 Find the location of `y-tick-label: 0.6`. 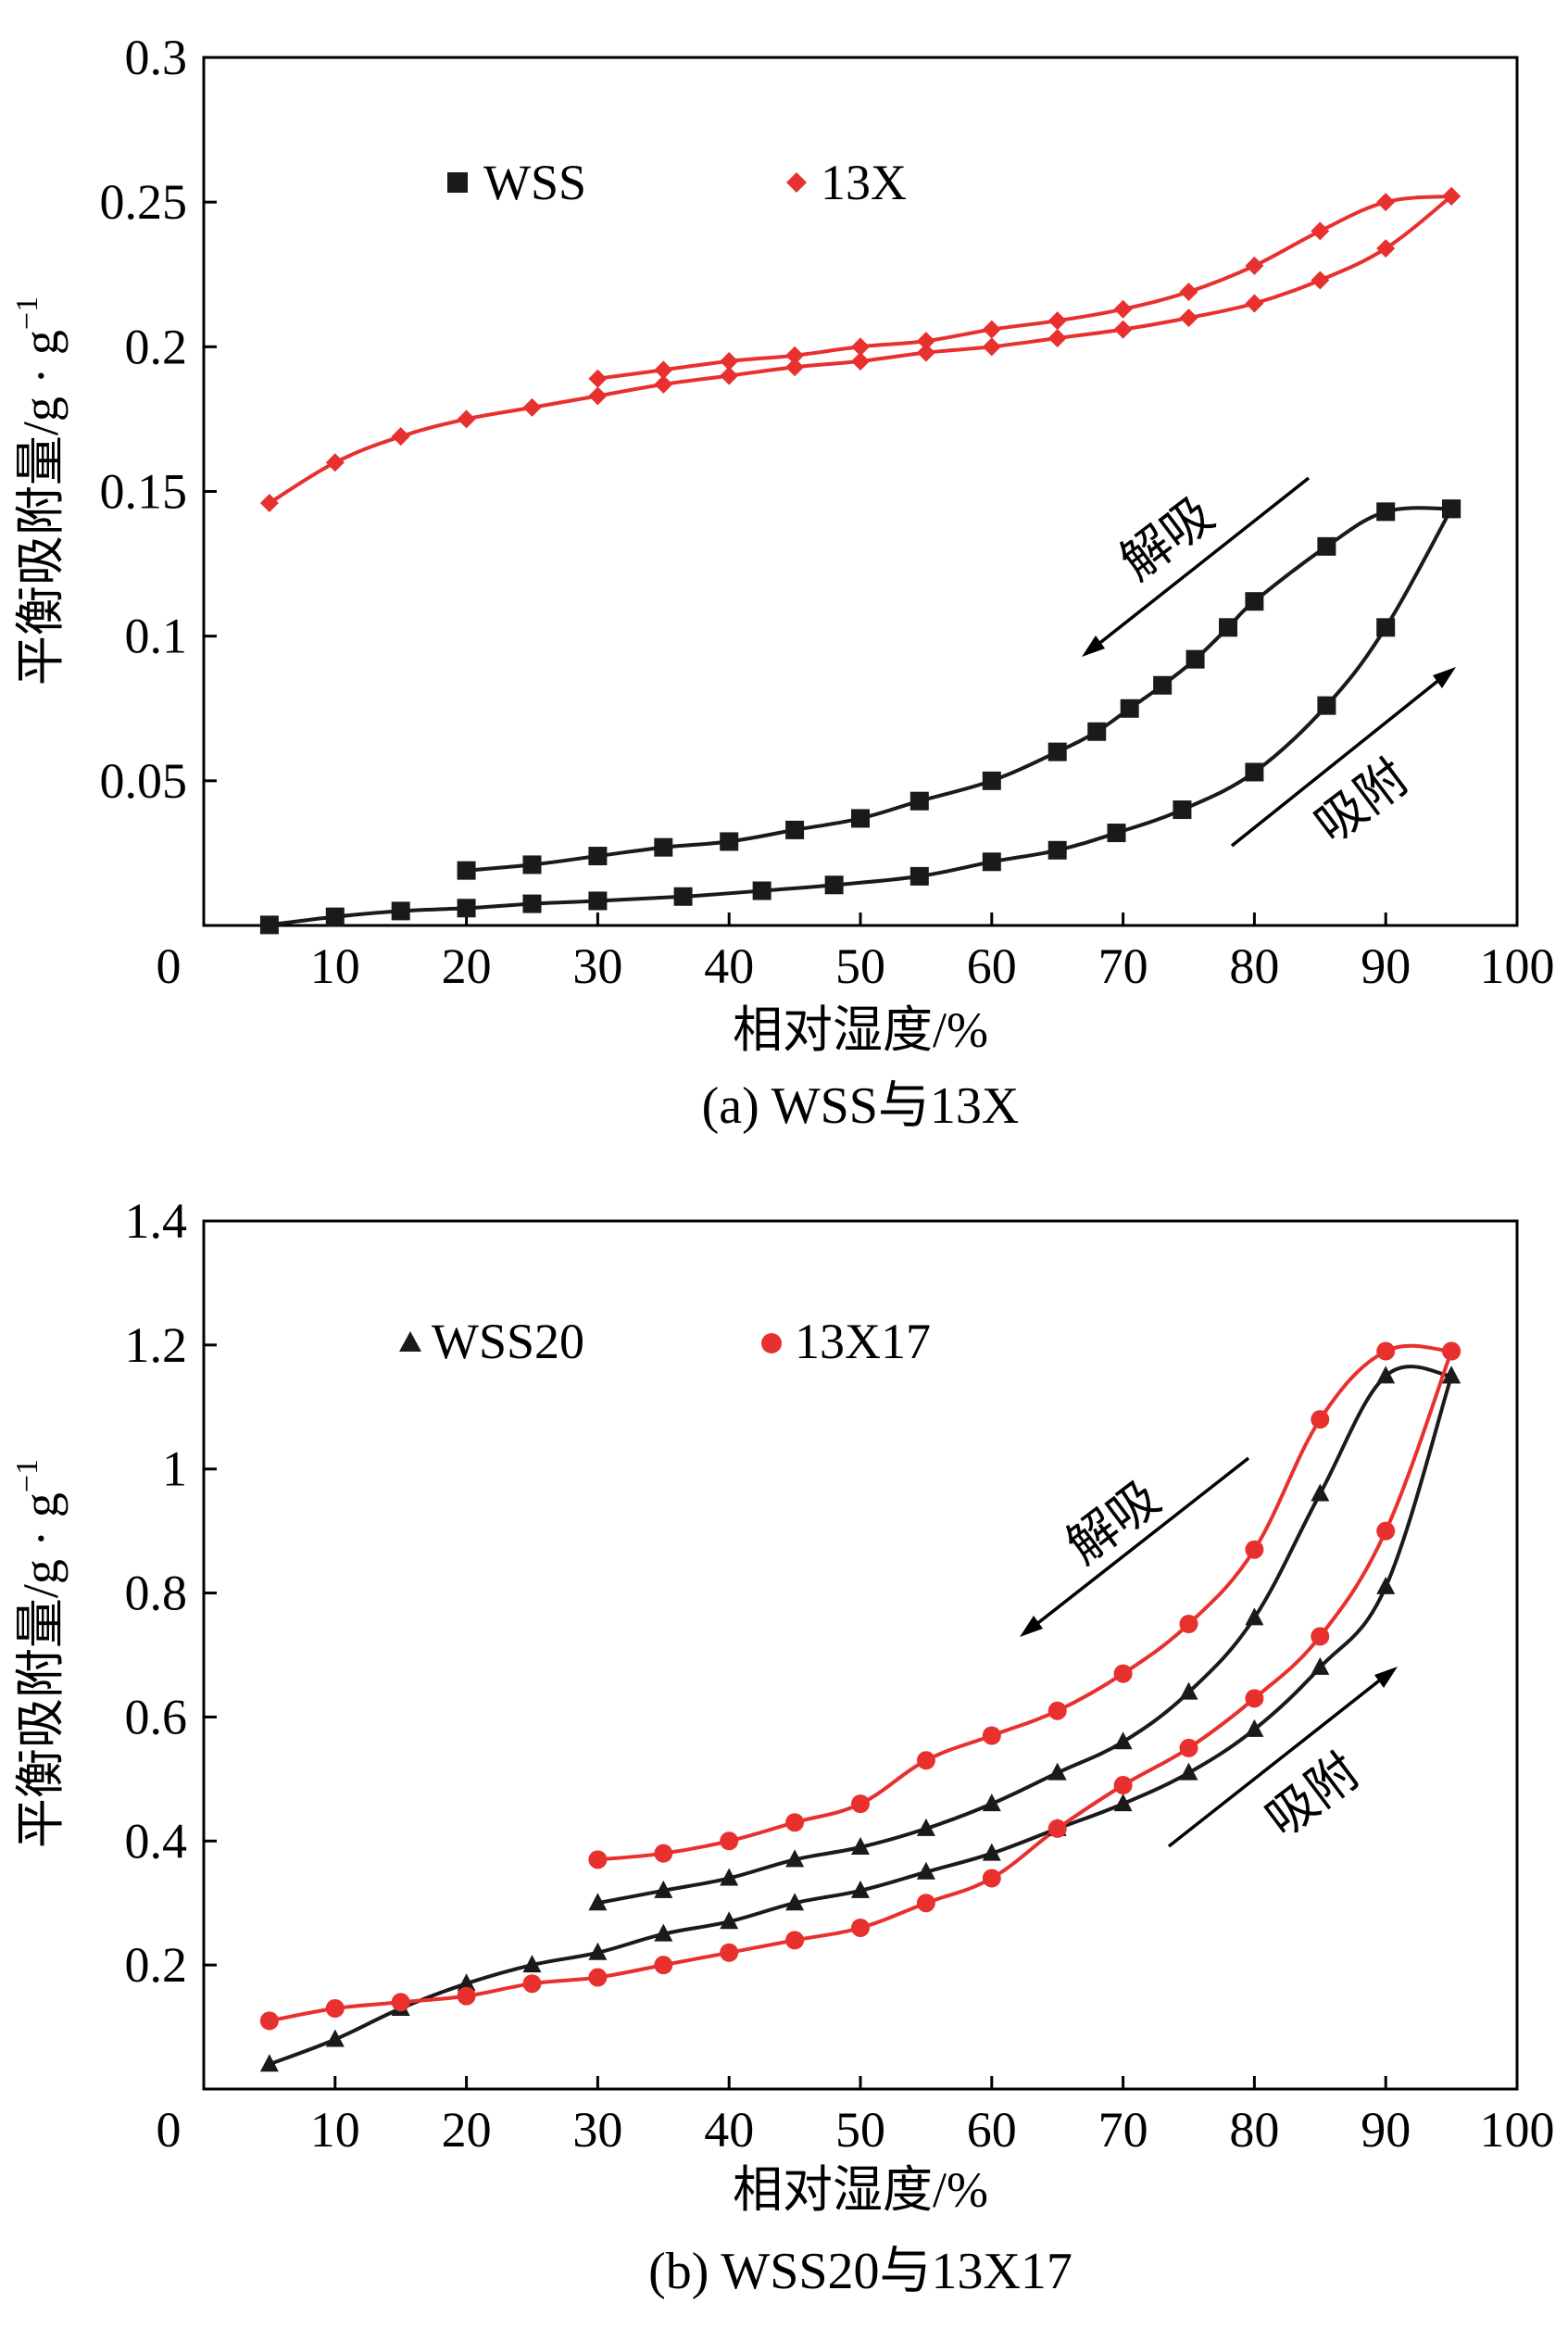

y-tick-label: 0.6 is located at coordinates (157, 1716).